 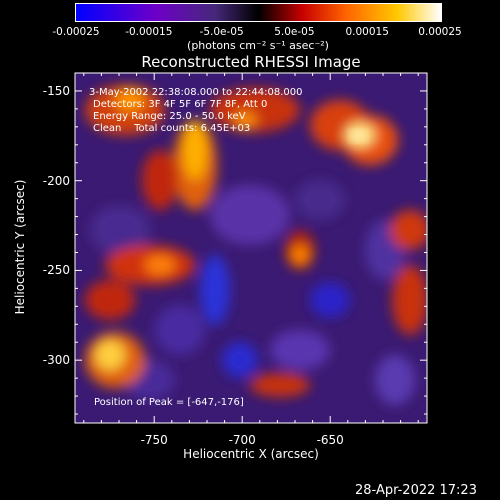 I want to click on colorbar, so click(x=258, y=12).